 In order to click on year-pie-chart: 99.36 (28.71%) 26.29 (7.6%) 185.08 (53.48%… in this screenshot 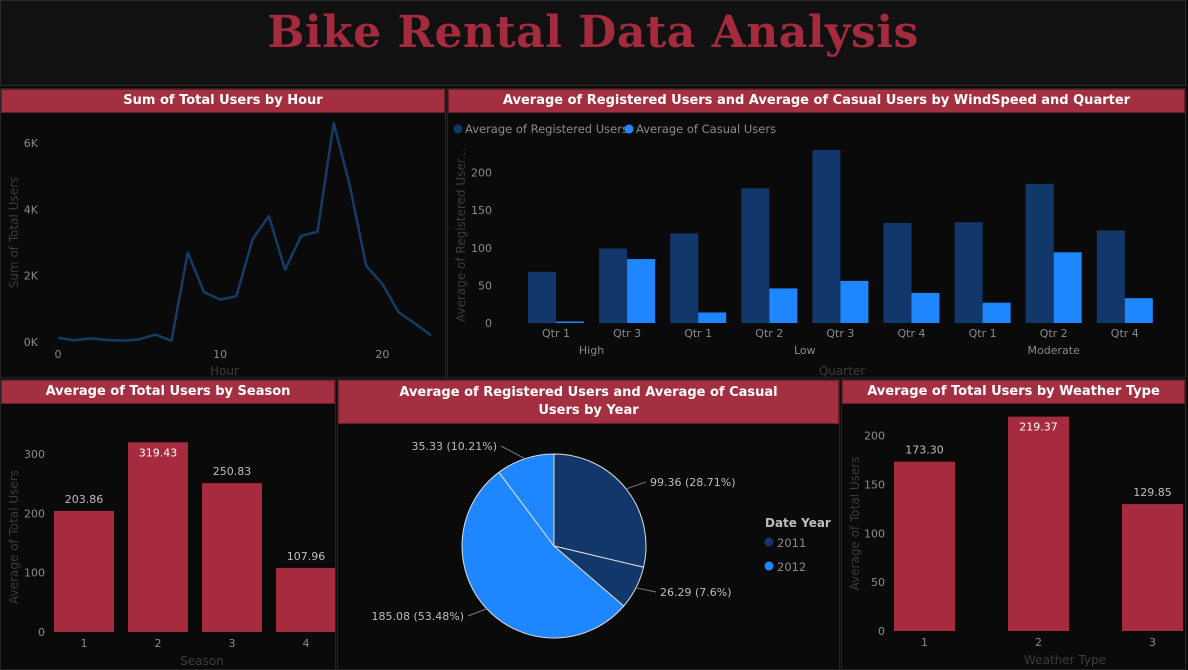, I will do `click(601, 539)`.